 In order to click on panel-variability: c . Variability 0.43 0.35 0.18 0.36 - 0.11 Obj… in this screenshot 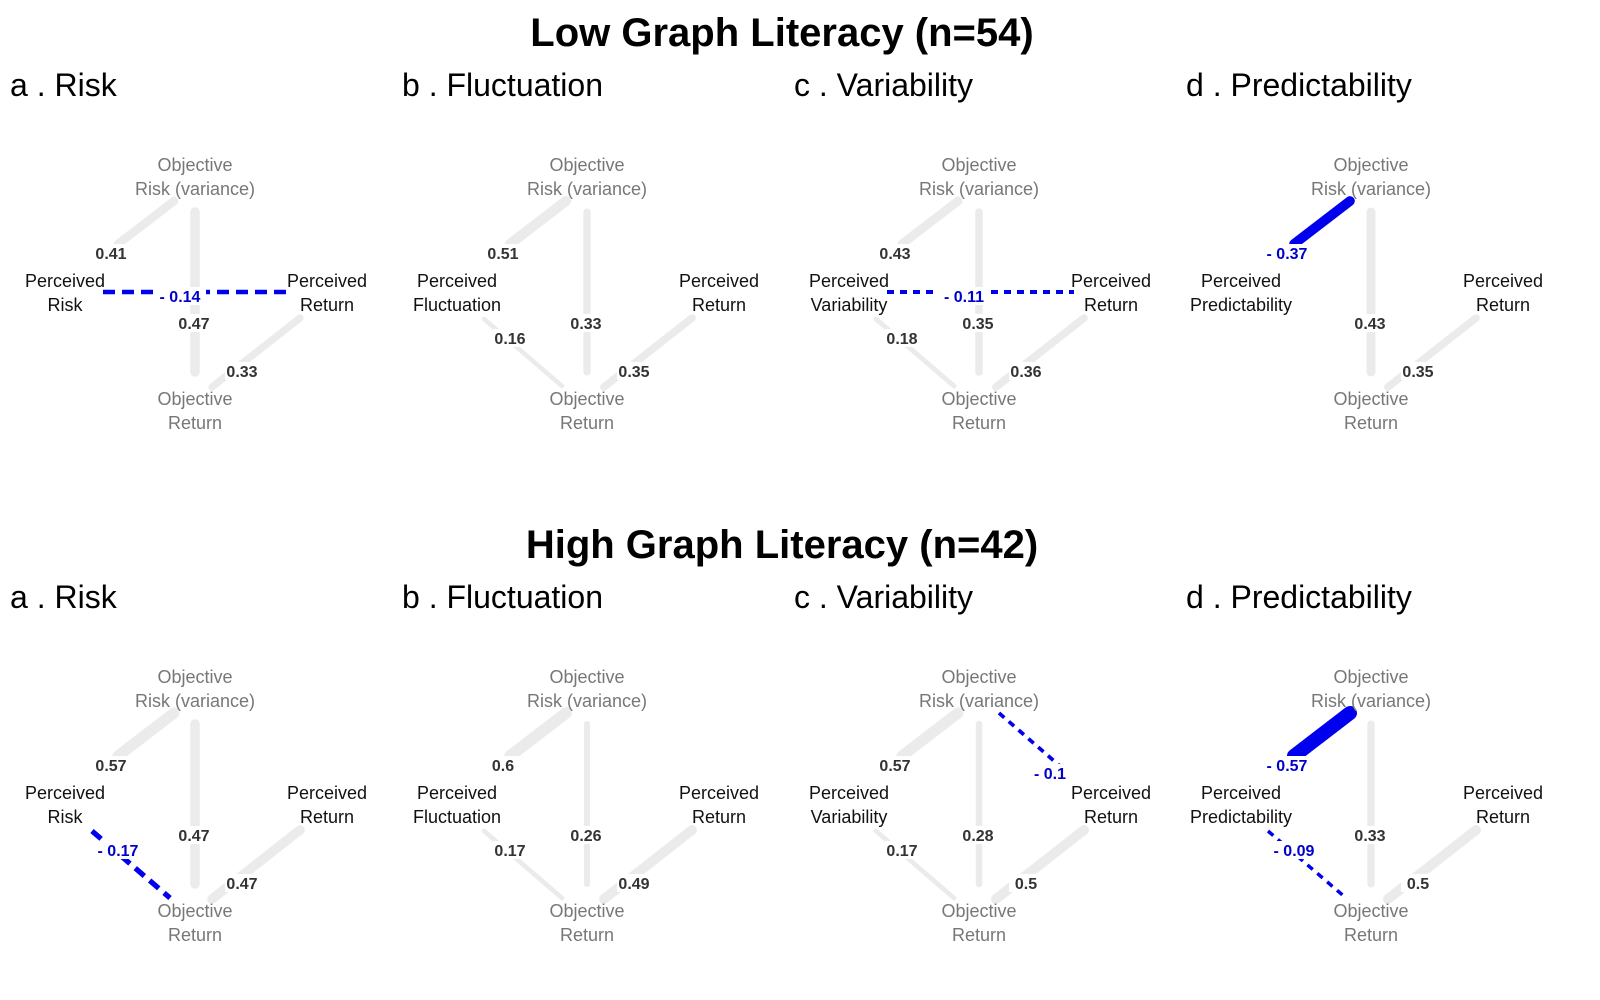, I will do `click(972, 250)`.